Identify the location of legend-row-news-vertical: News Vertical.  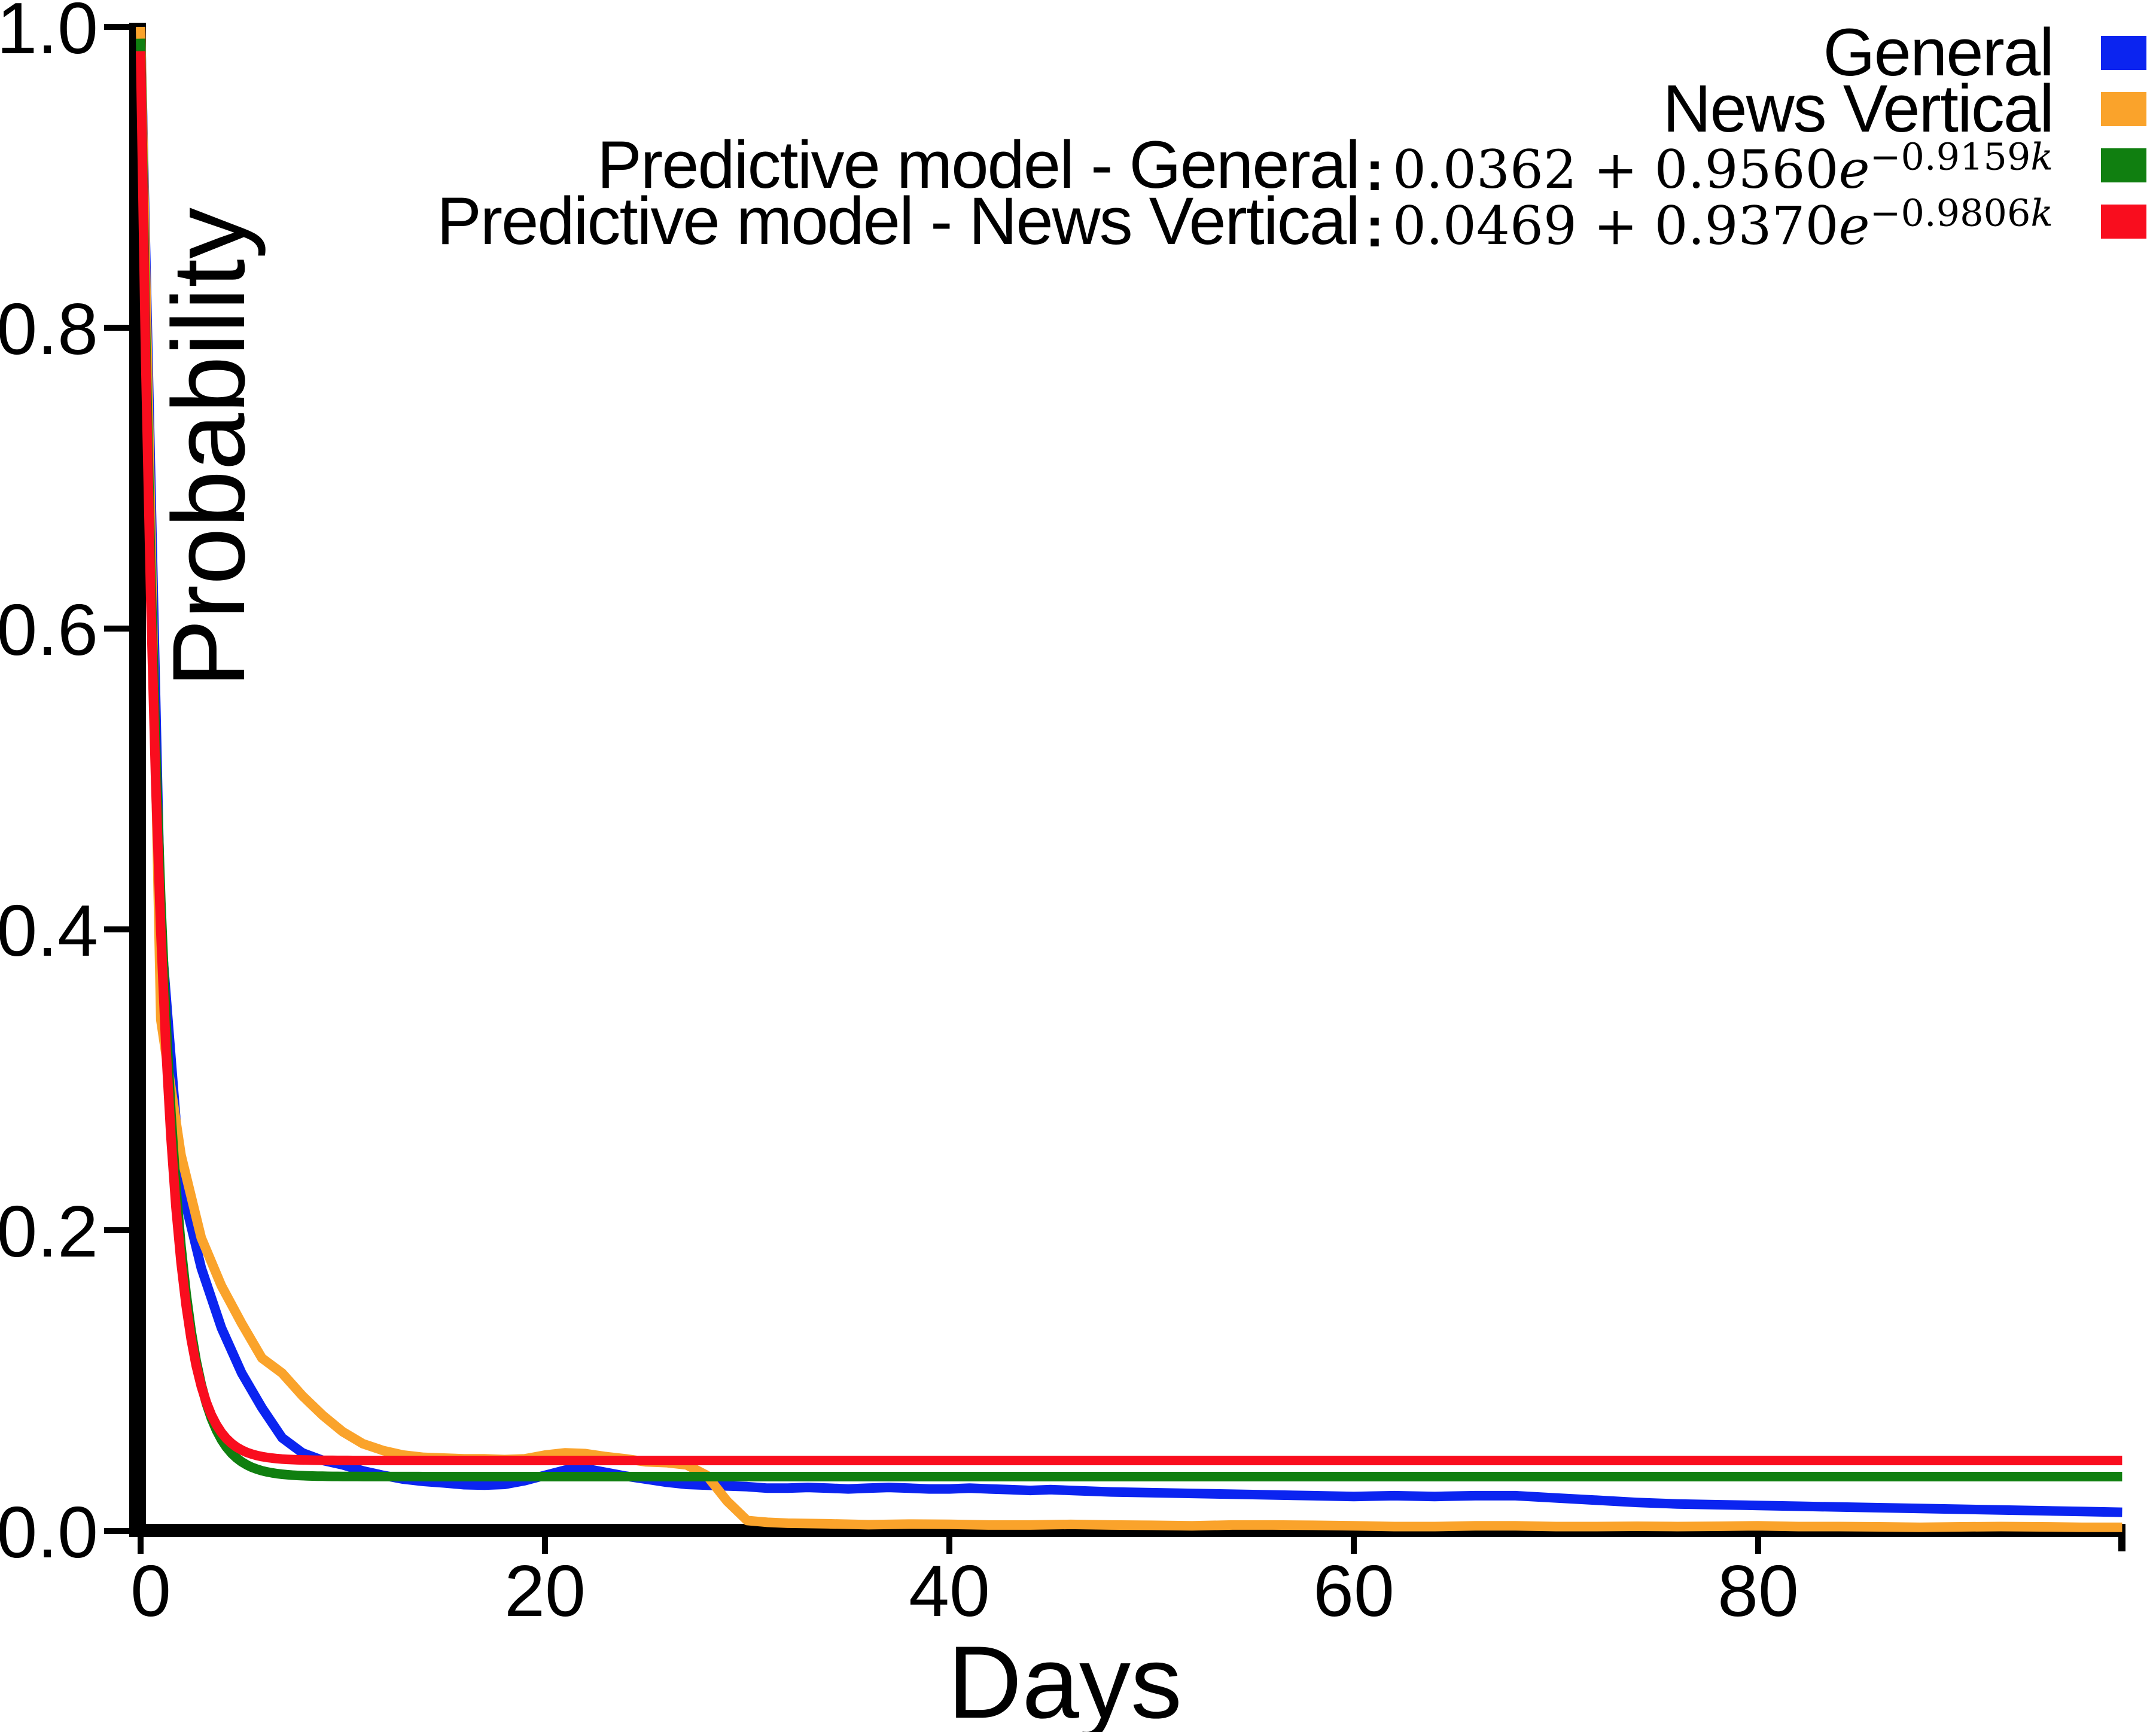
(1904, 108).